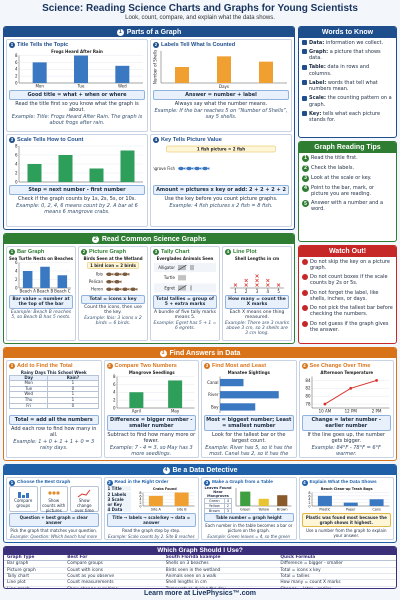  I want to click on icon-row, so click(122, 289).